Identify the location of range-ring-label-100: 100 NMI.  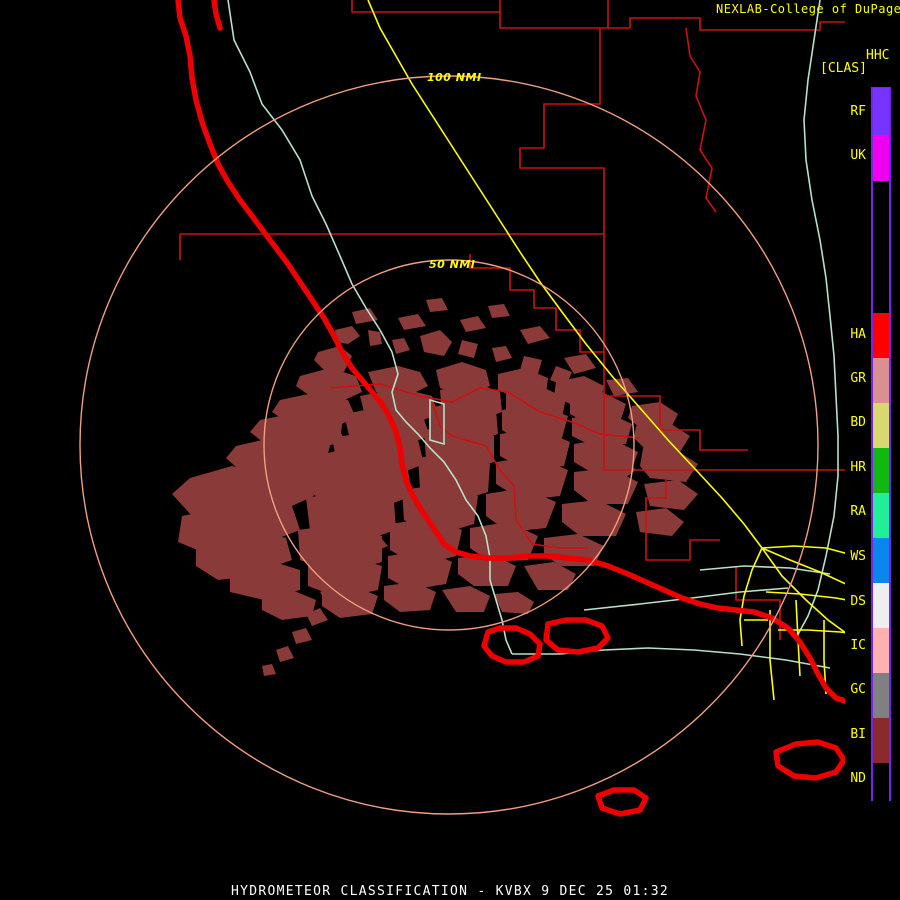
(454, 77).